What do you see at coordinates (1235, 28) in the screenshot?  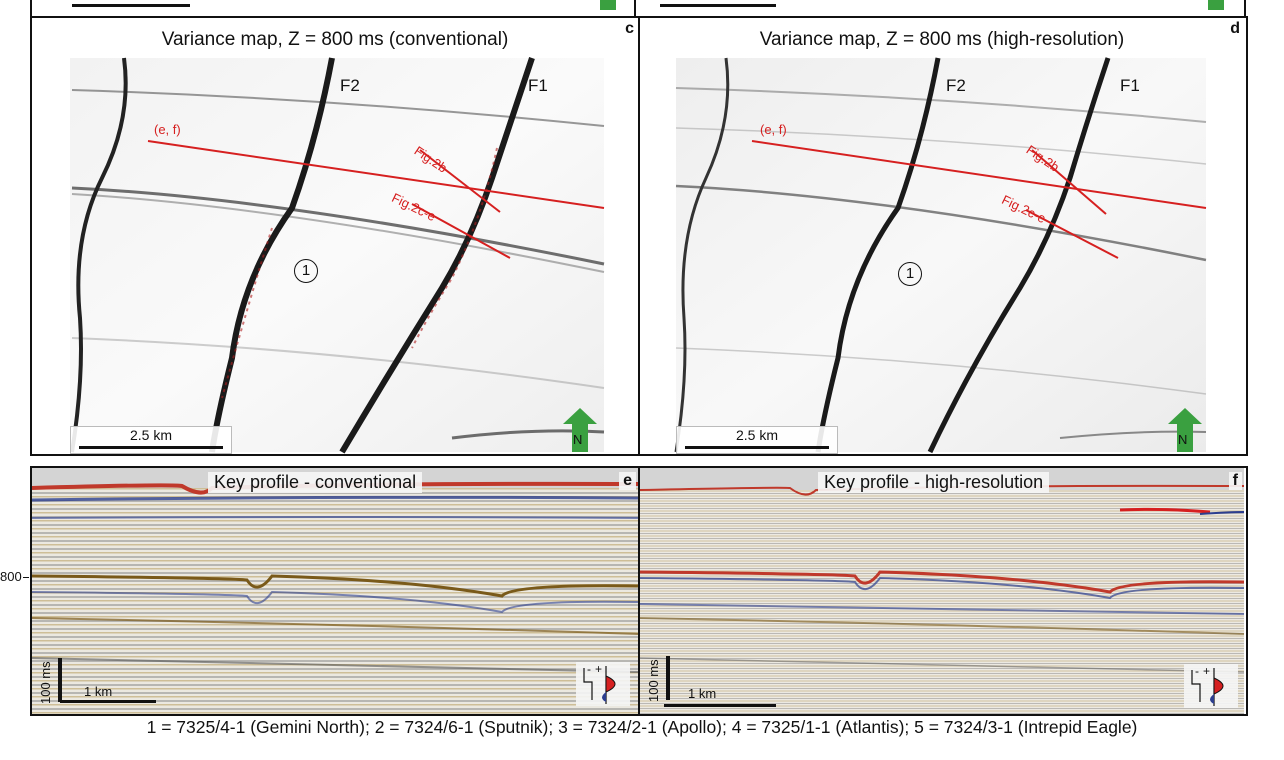 I see `panel-d-label: d` at bounding box center [1235, 28].